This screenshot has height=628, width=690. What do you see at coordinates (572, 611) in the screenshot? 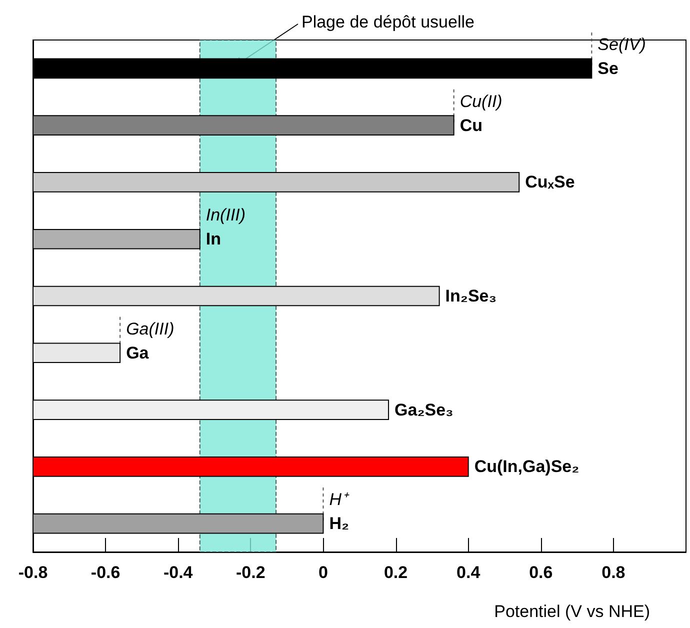
I see `x-axis-title: Potentiel (V vs NHE)` at bounding box center [572, 611].